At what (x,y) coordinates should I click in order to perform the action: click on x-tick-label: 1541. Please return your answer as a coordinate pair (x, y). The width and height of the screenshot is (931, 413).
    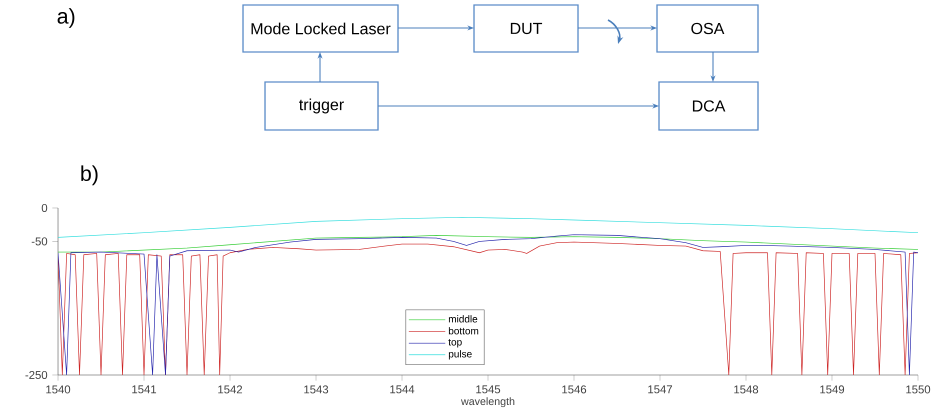
    Looking at the image, I should click on (144, 389).